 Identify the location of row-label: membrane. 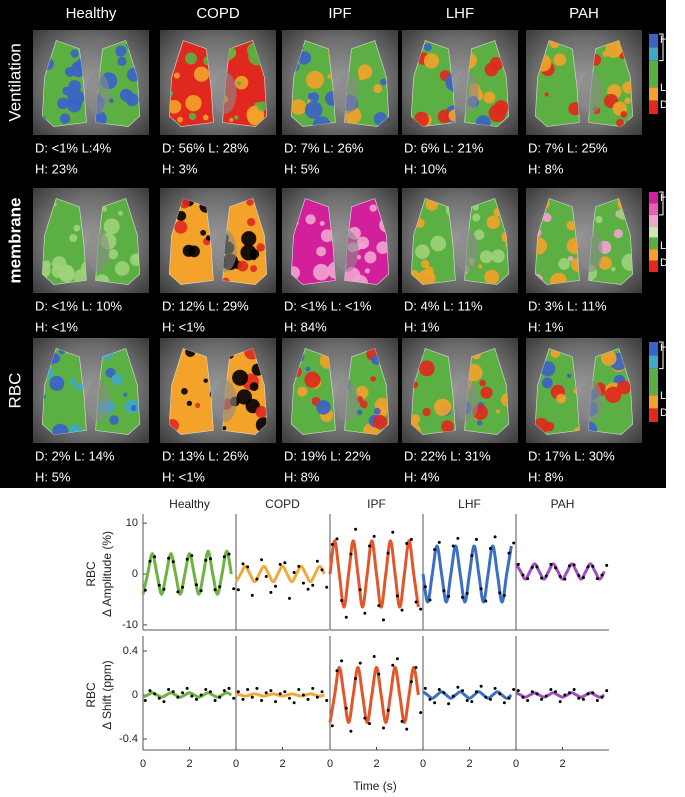
(14, 241).